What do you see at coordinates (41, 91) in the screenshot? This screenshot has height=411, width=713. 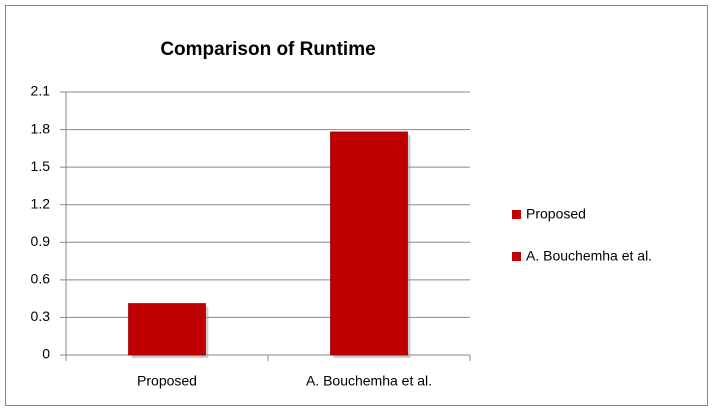 I see `y-tick-label: 2.1` at bounding box center [41, 91].